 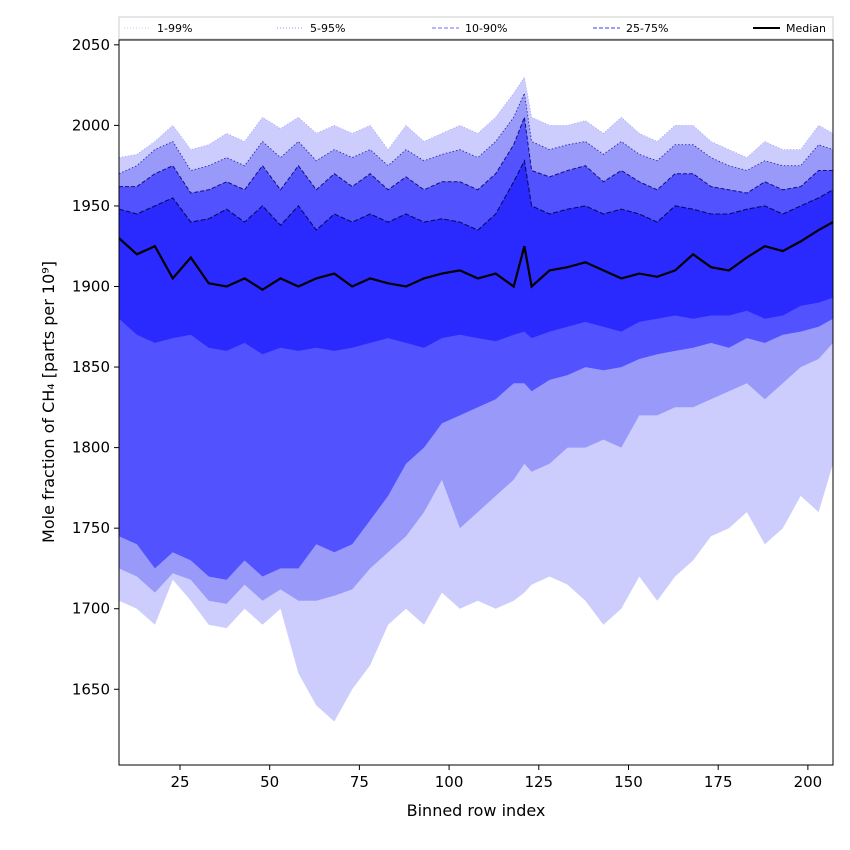 What do you see at coordinates (806, 28) in the screenshot?
I see `legend-label-median: Median` at bounding box center [806, 28].